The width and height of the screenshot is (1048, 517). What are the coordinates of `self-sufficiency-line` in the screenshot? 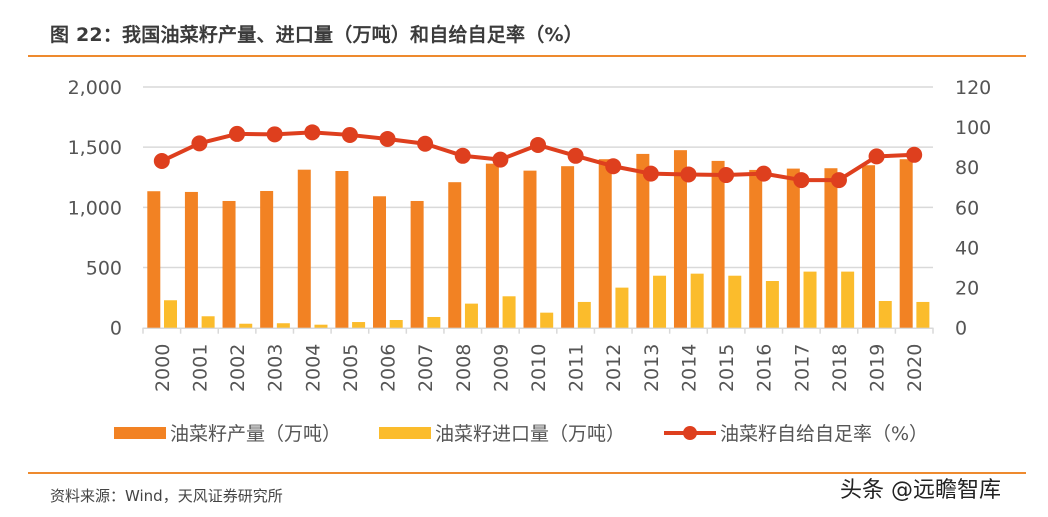 It's located at (538, 156).